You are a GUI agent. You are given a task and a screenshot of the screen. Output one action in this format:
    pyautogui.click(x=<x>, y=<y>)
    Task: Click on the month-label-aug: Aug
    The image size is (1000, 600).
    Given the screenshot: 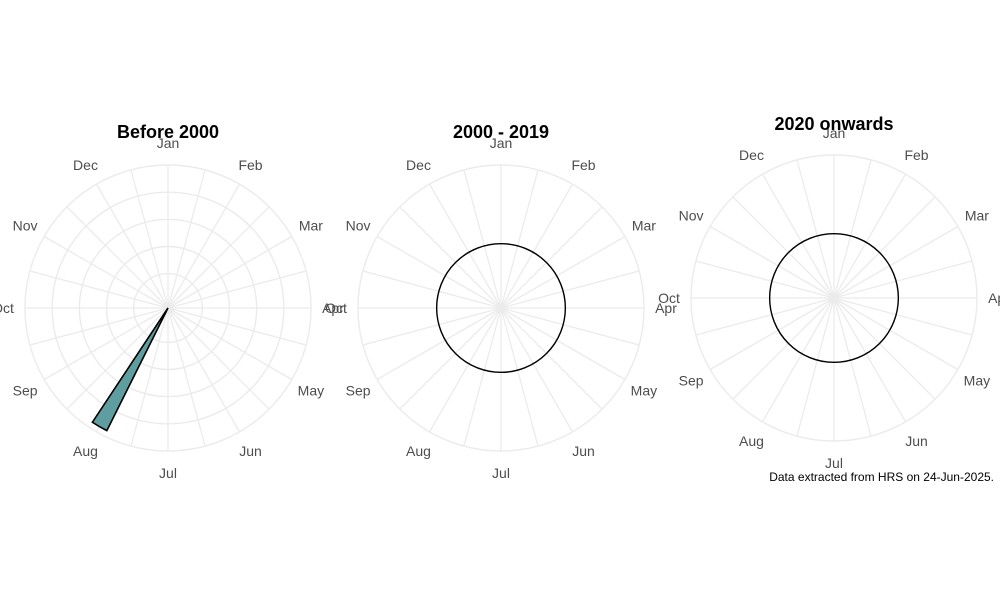 What is the action you would take?
    pyautogui.click(x=85, y=451)
    